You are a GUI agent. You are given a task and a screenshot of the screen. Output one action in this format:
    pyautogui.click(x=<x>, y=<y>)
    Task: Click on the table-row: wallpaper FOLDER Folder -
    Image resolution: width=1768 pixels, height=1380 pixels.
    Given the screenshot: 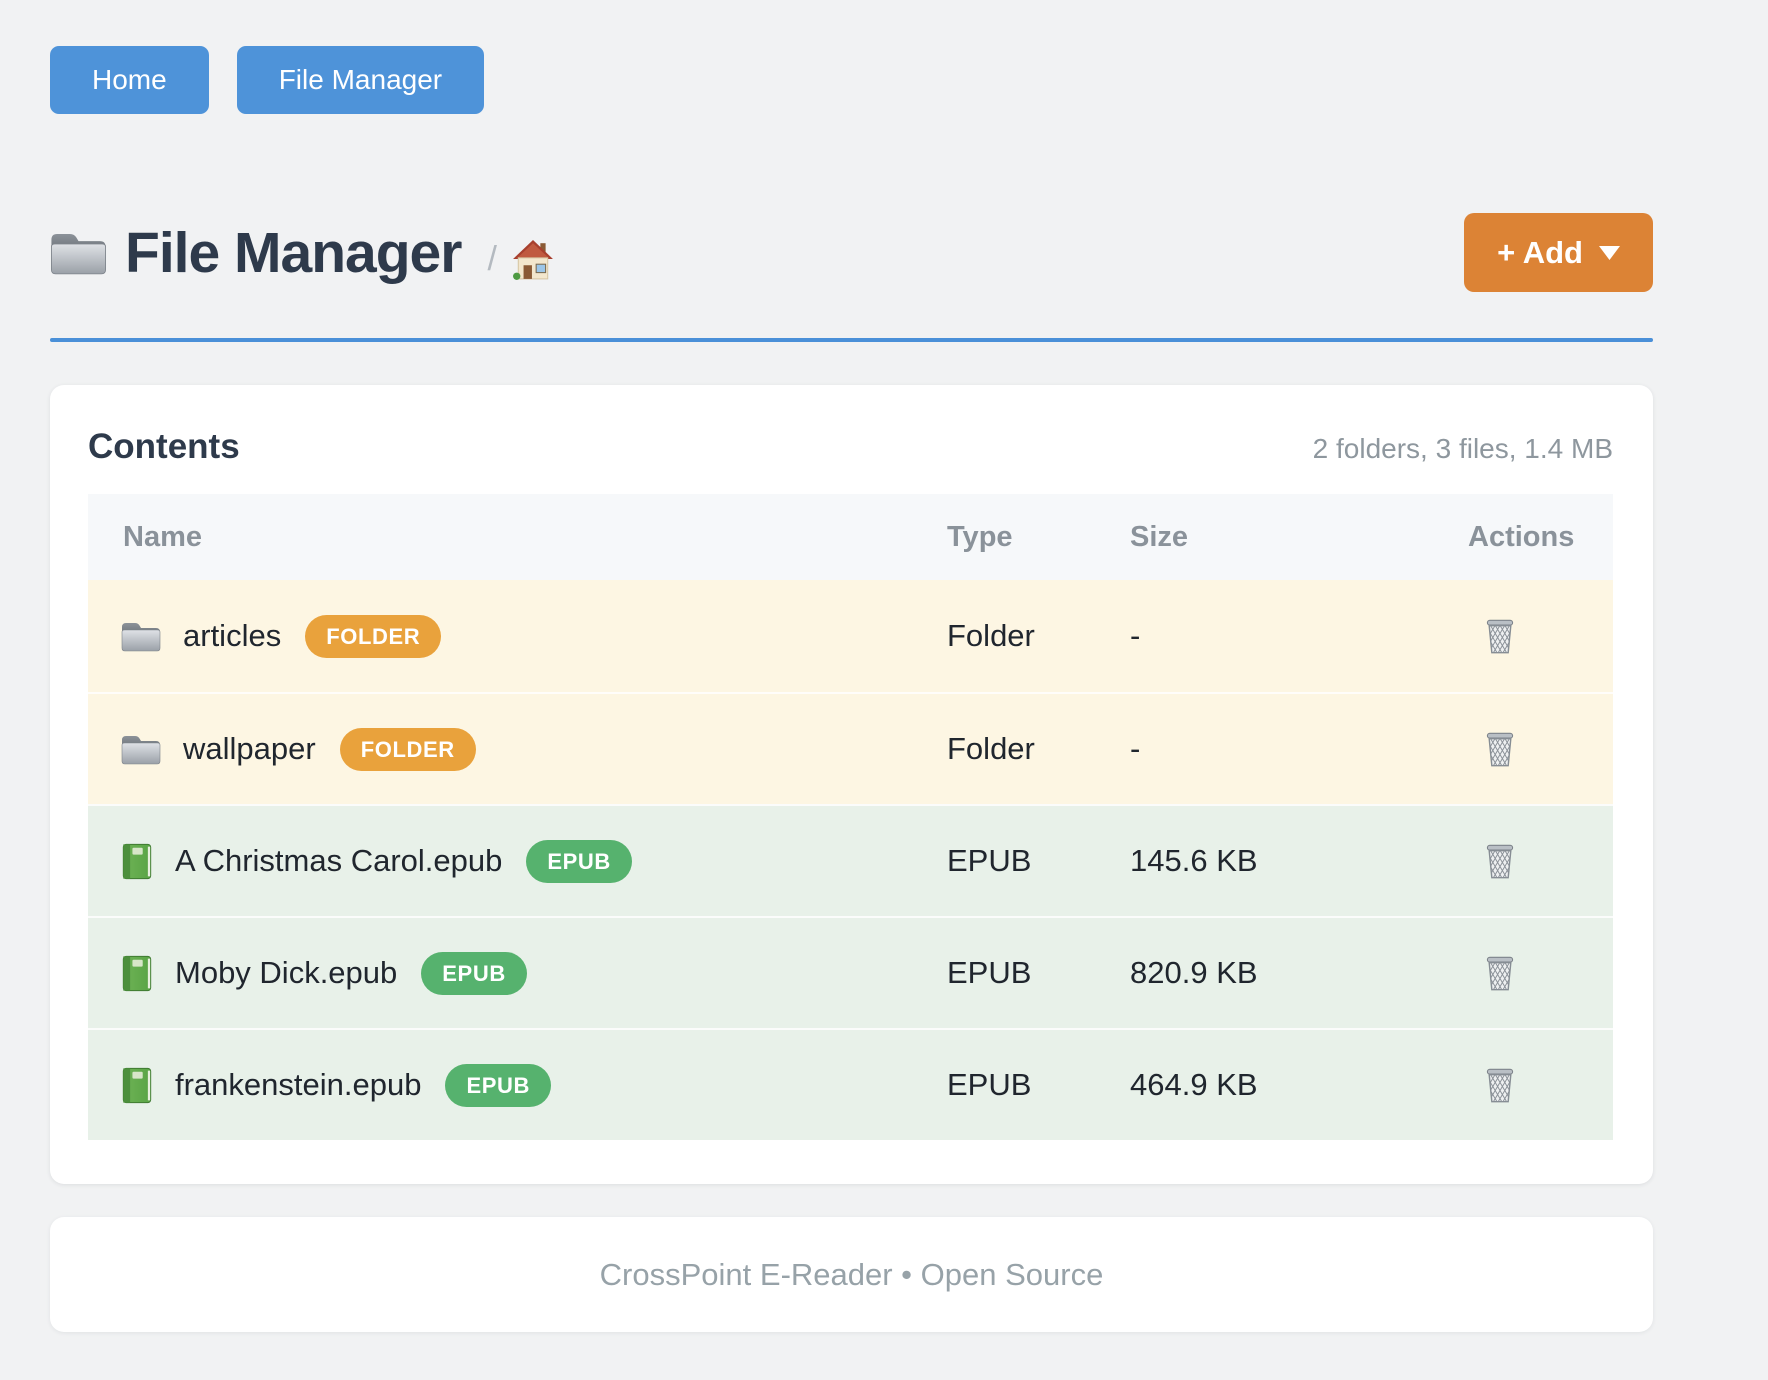 What is the action you would take?
    pyautogui.click(x=850, y=748)
    